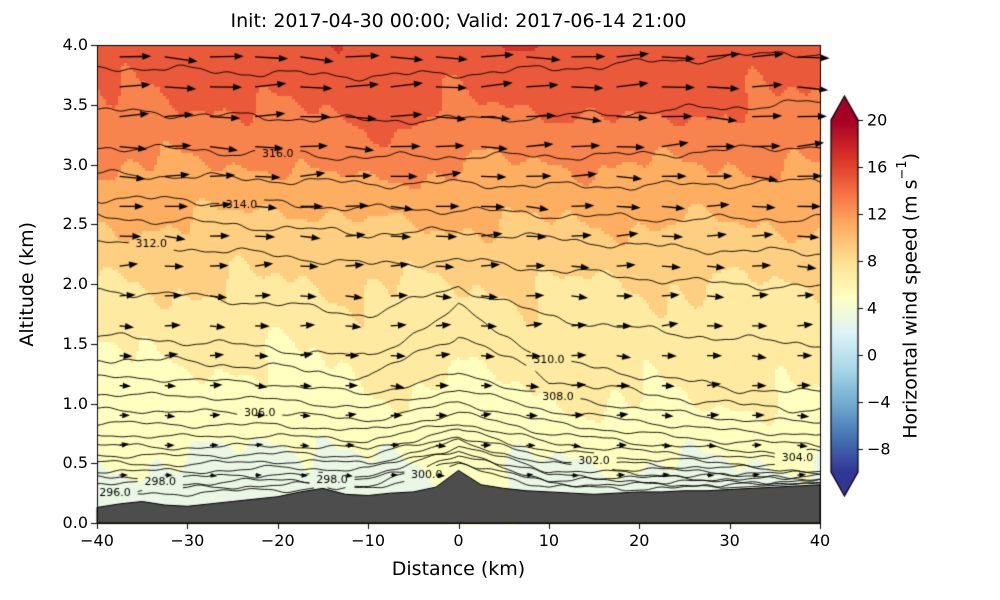  Describe the element at coordinates (877, 167) in the screenshot. I see `colorbar-tick-label: 16` at that location.